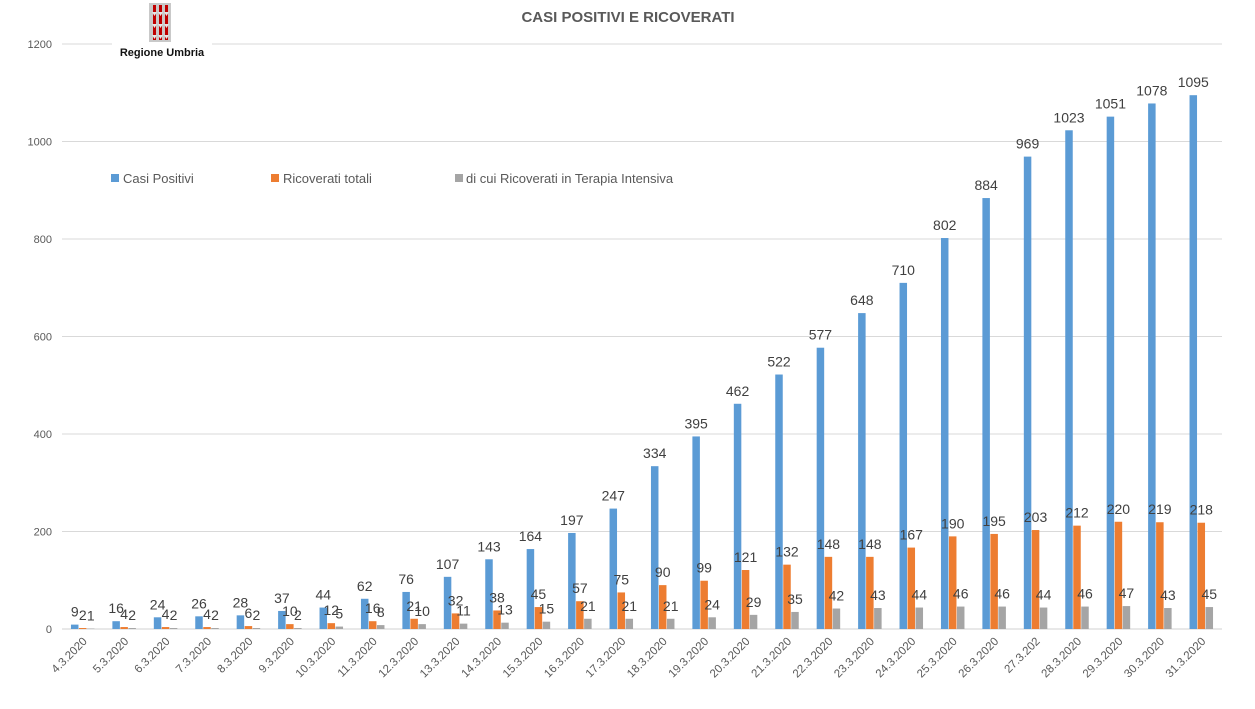 The width and height of the screenshot is (1255, 709). Describe the element at coordinates (1151, 90) in the screenshot. I see `data-label: 1078` at that location.